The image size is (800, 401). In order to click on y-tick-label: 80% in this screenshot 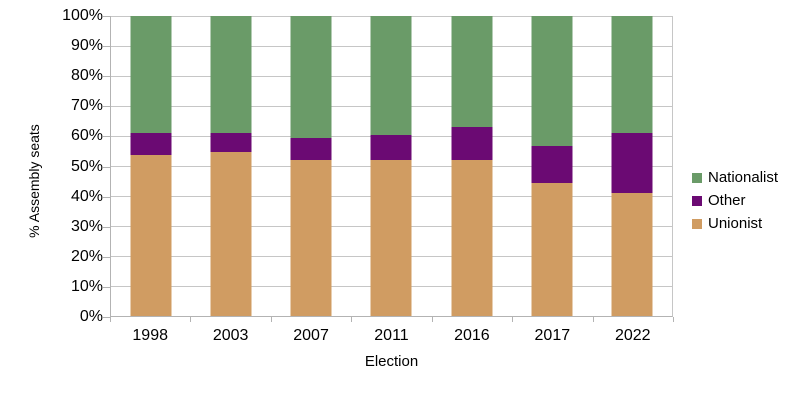, I will do `click(86, 76)`.